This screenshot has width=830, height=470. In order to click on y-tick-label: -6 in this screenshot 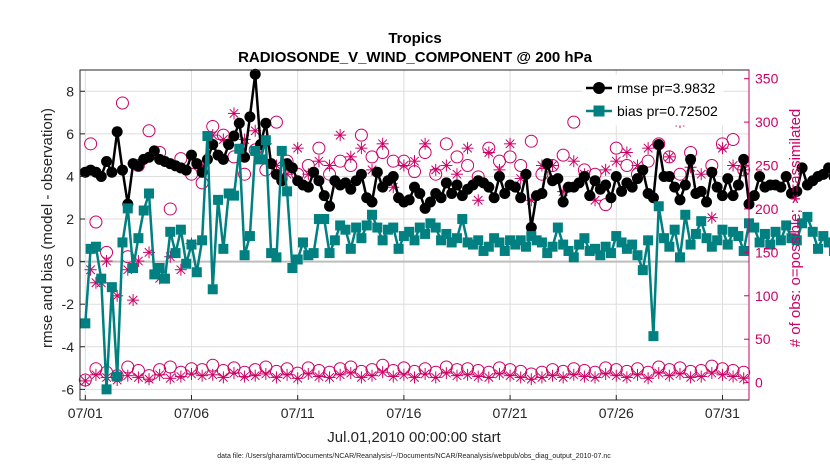, I will do `click(68, 389)`.